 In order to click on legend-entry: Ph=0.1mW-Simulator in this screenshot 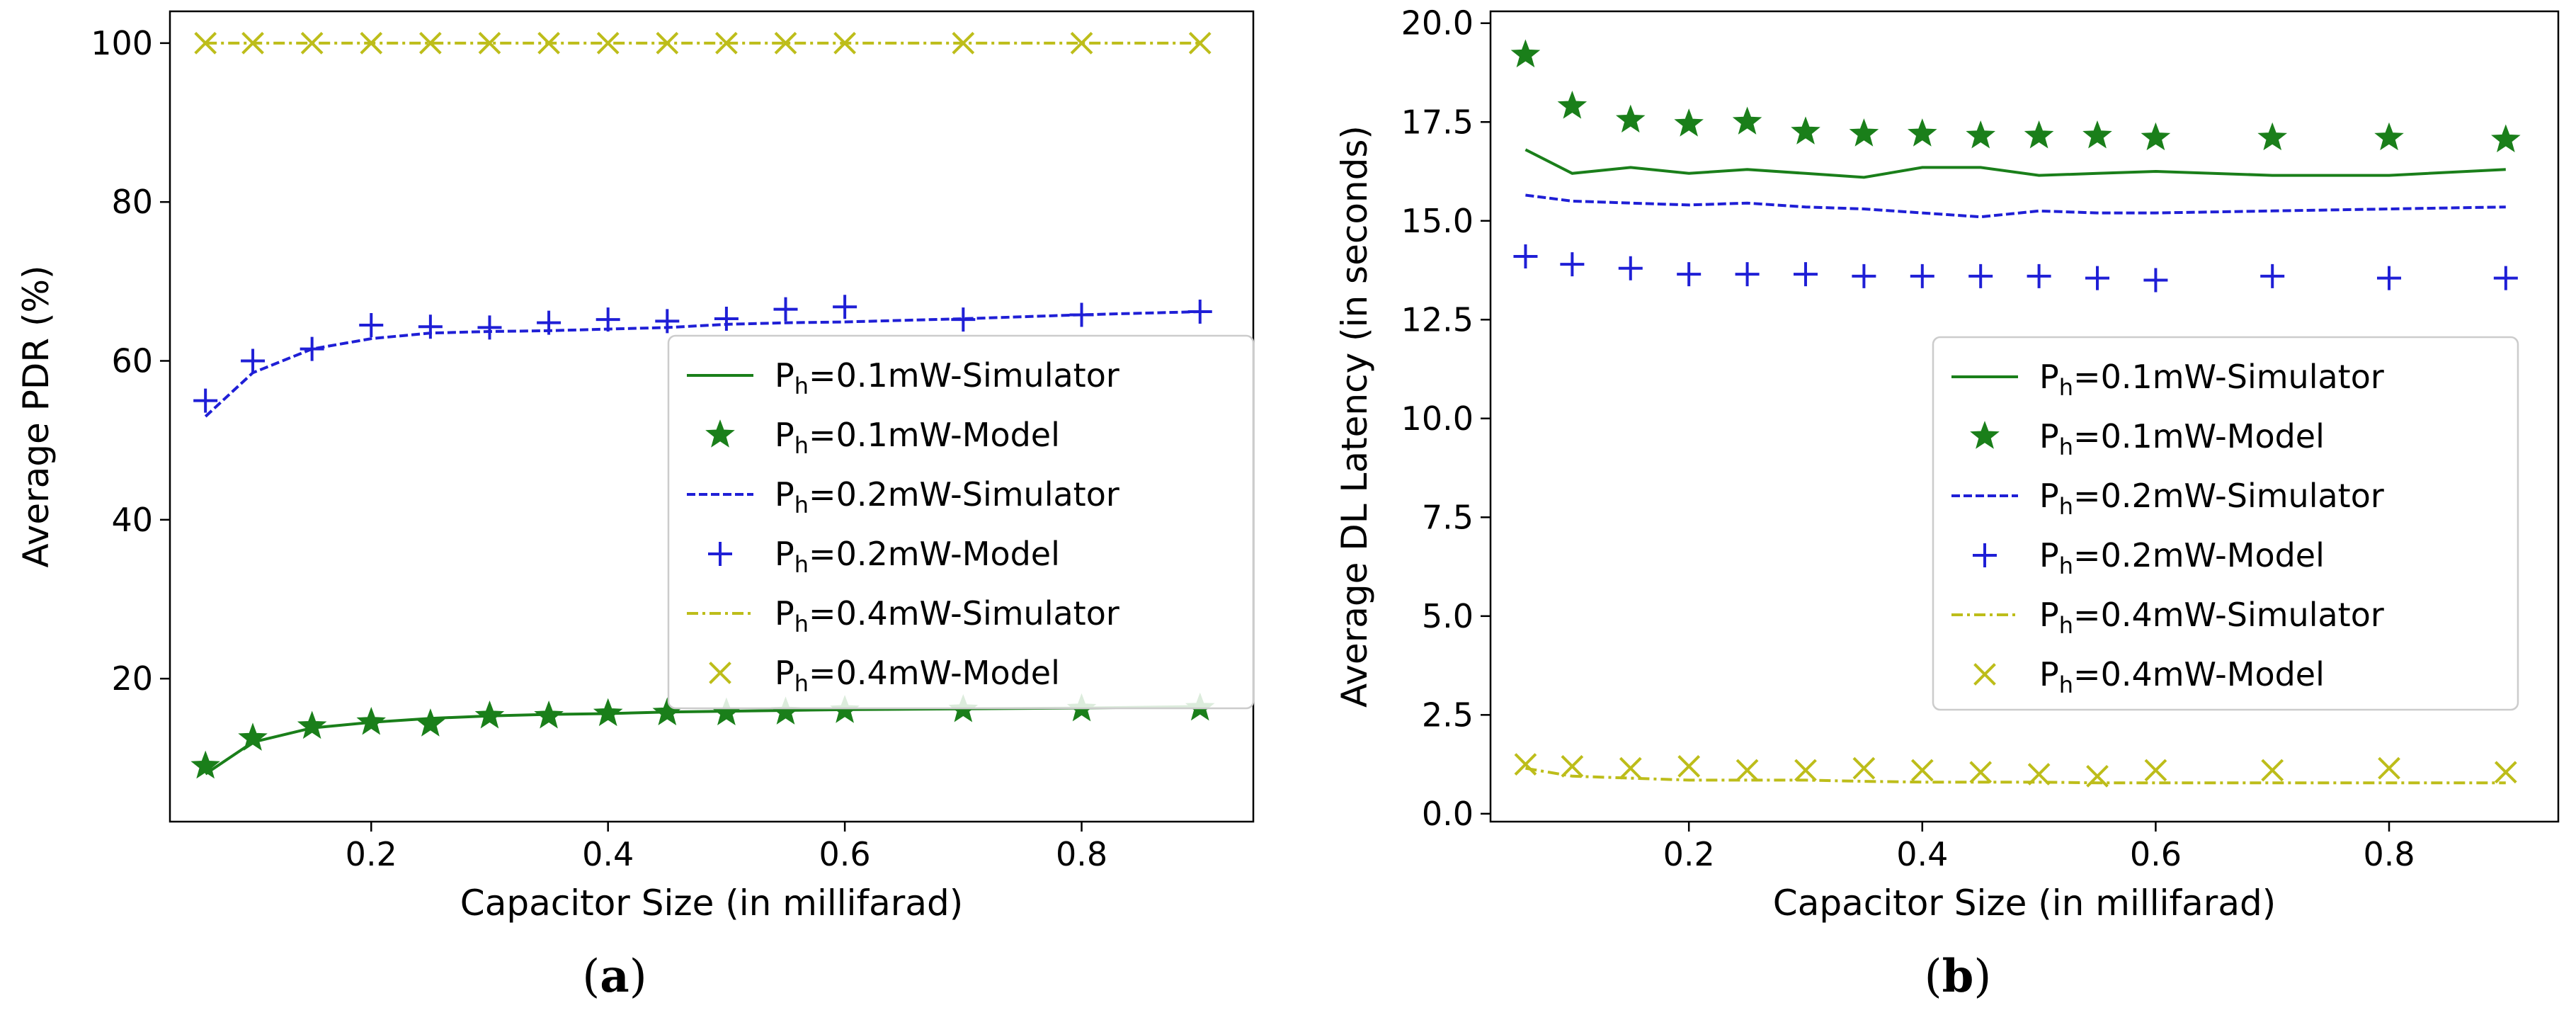, I will do `click(903, 377)`.